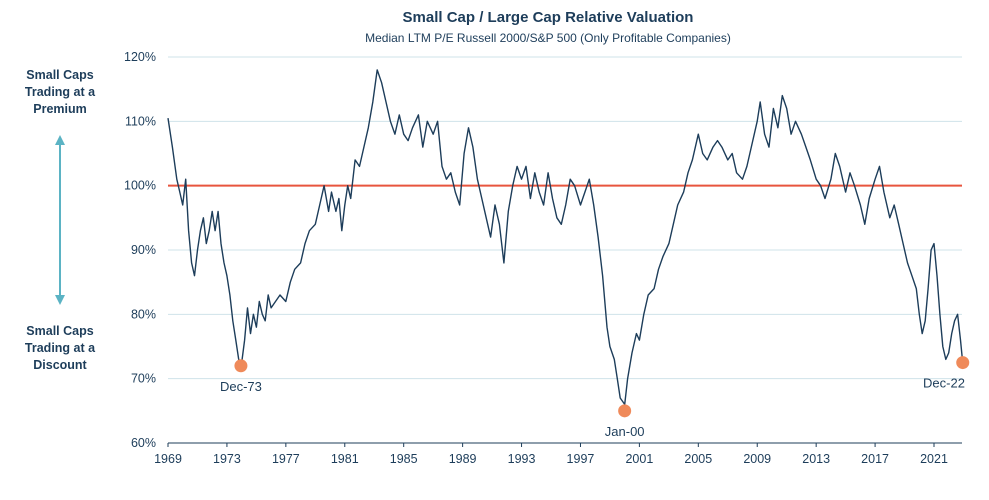  What do you see at coordinates (757, 459) in the screenshot?
I see `x-tick-label: 2009` at bounding box center [757, 459].